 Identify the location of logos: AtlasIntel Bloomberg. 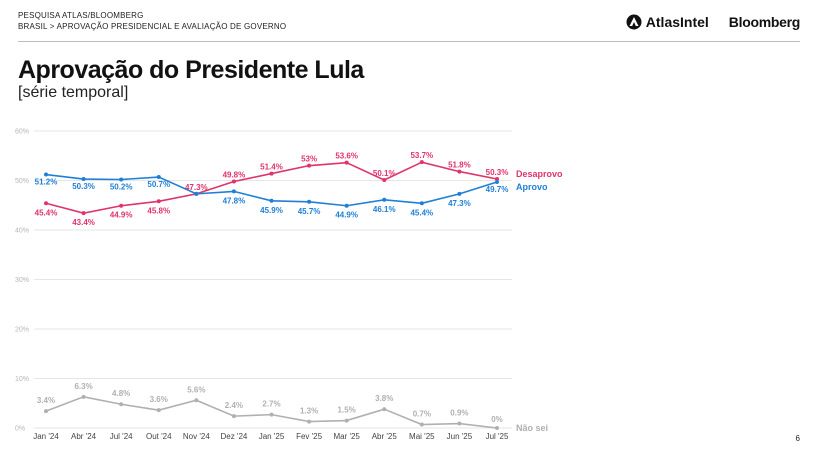
(713, 22).